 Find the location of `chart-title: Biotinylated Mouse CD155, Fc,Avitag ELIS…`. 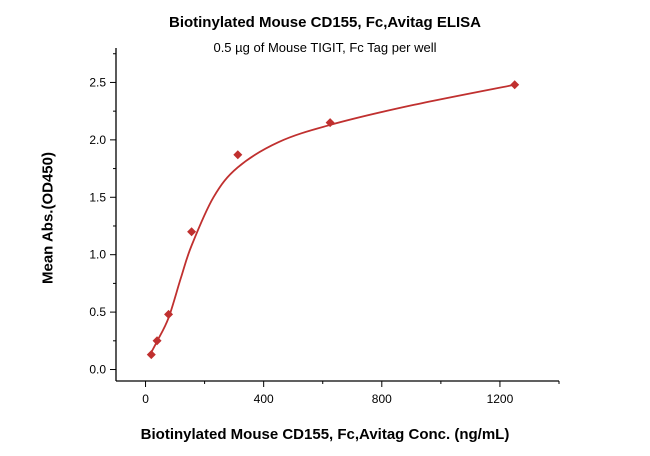

chart-title: Biotinylated Mouse CD155, Fc,Avitag ELIS… is located at coordinates (324, 22).